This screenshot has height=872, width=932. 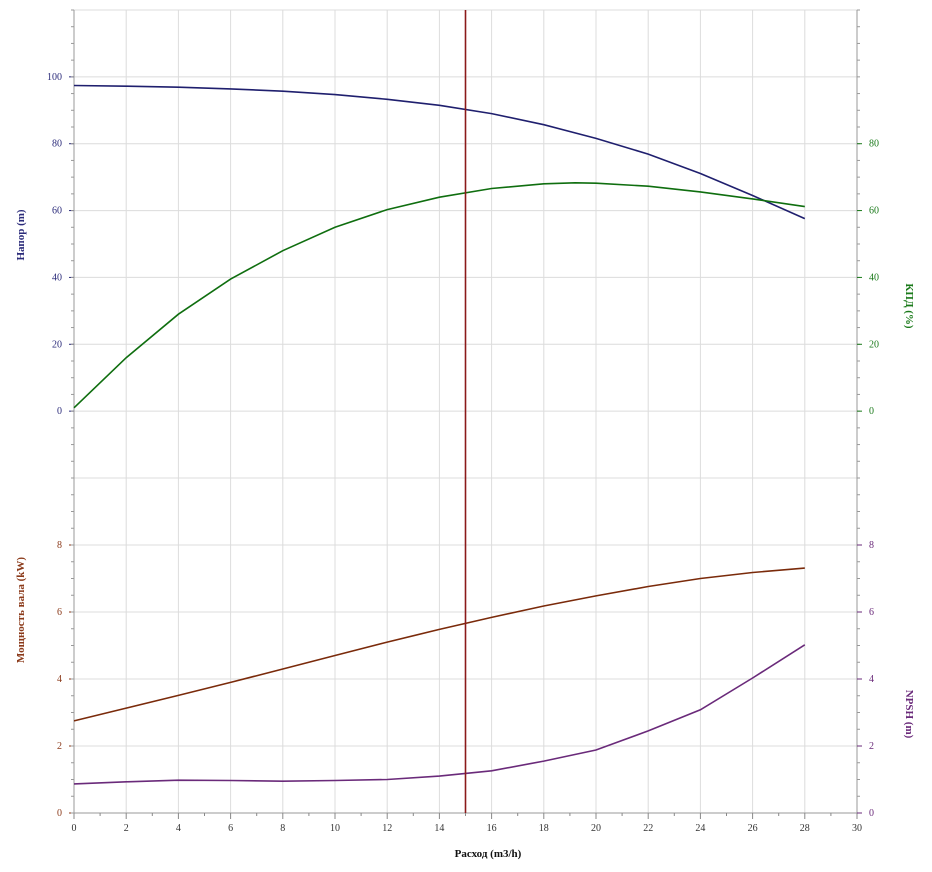 What do you see at coordinates (857, 828) in the screenshot?
I see `x-tick-label: 30` at bounding box center [857, 828].